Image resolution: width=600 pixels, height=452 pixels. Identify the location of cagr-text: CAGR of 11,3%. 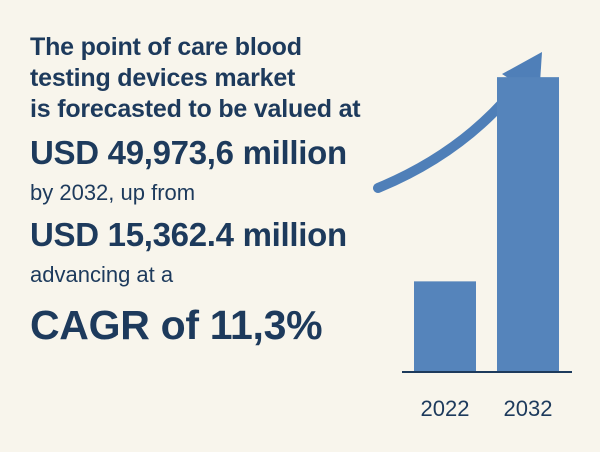
(176, 325).